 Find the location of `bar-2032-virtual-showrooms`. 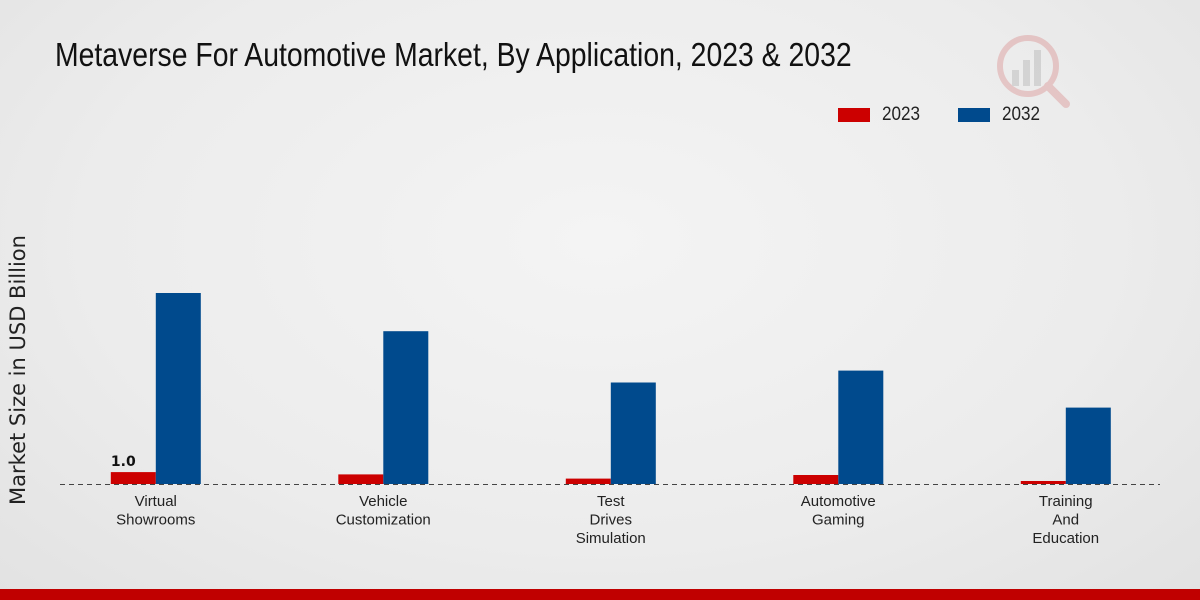

bar-2032-virtual-showrooms is located at coordinates (178, 388).